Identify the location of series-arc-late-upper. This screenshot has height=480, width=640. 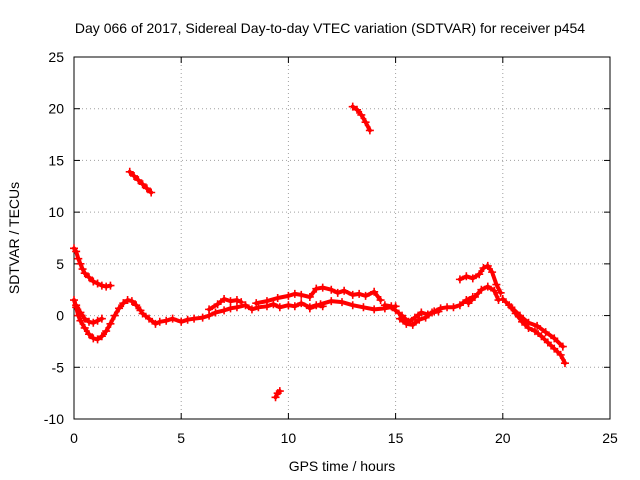
(537, 327).